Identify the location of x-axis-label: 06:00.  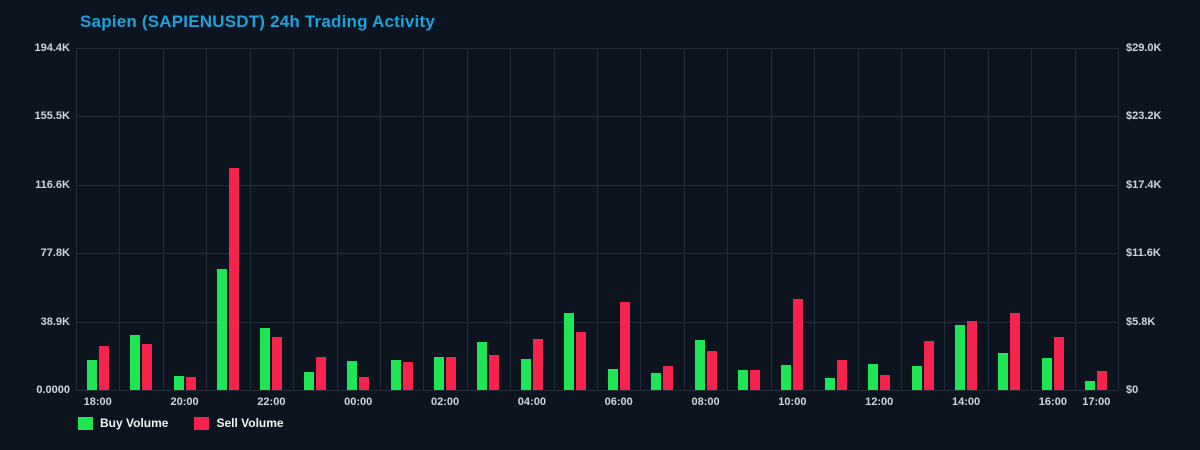
(618, 402).